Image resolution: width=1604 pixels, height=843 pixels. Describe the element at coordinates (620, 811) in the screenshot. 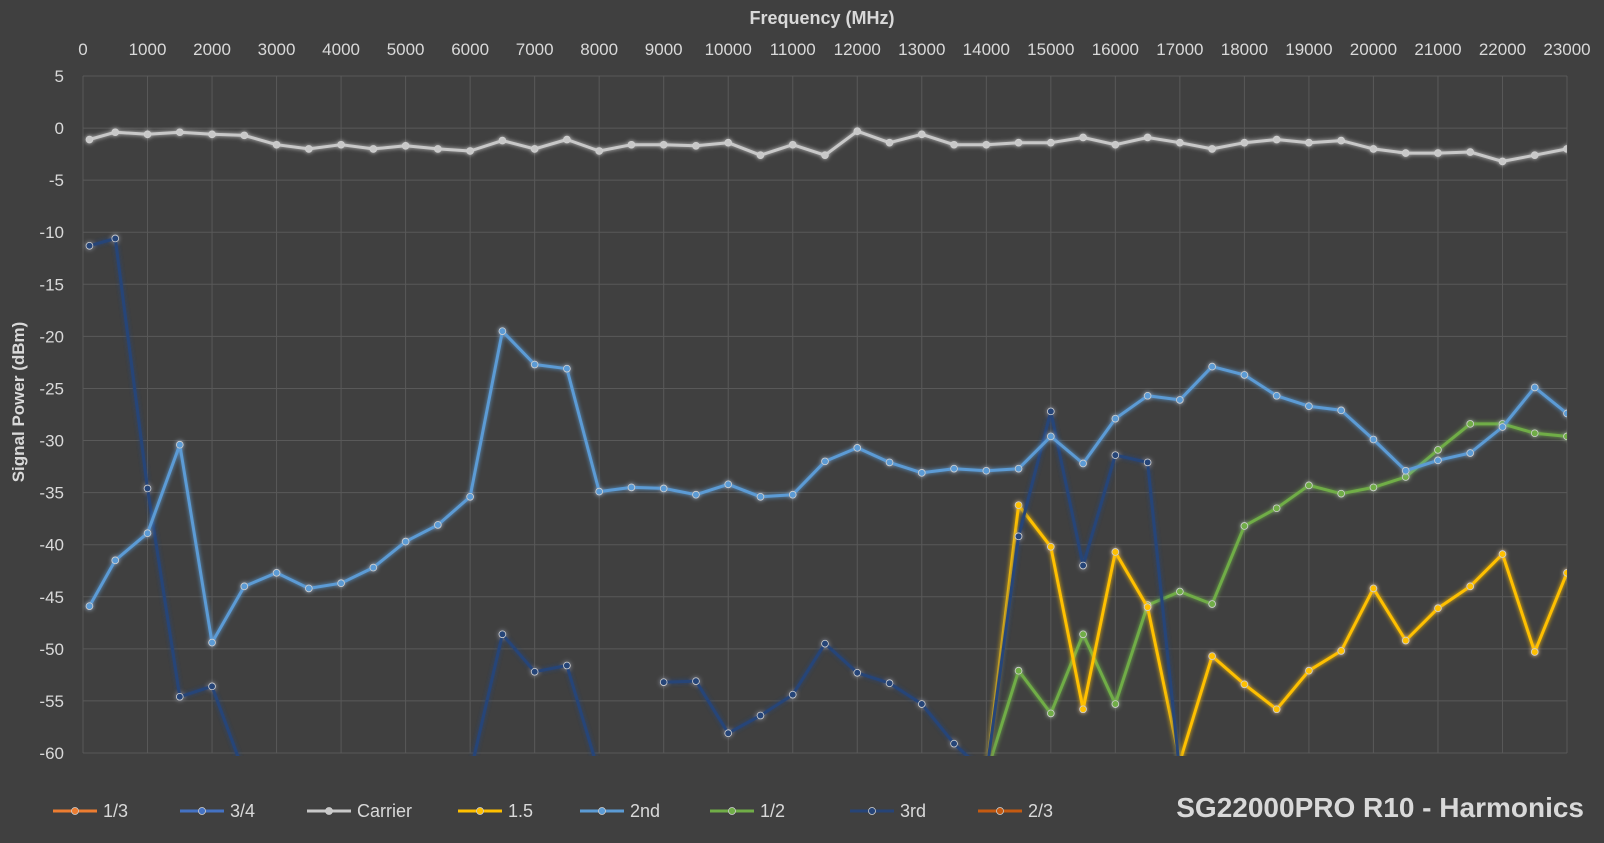

I see `legend-item: 2nd` at that location.